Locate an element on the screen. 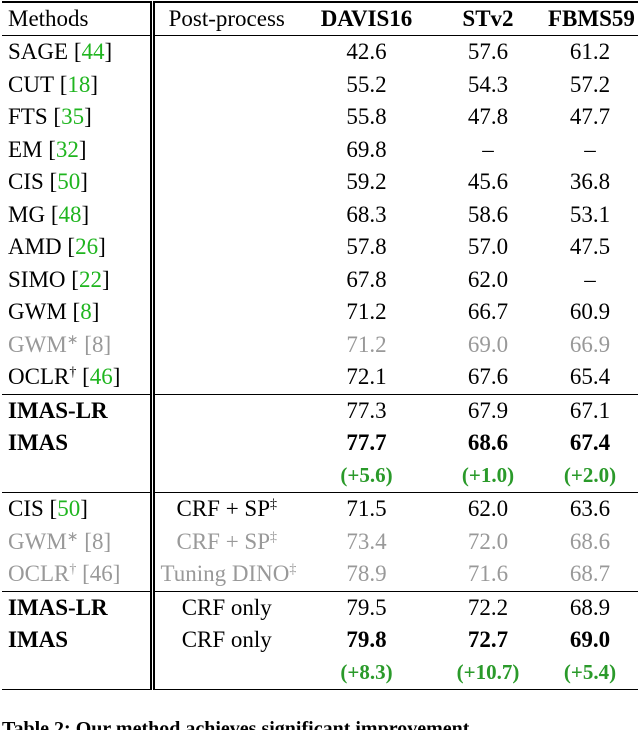 Image resolution: width=640 pixels, height=730 pixels. header-cell: Methods is located at coordinates (78, 19).